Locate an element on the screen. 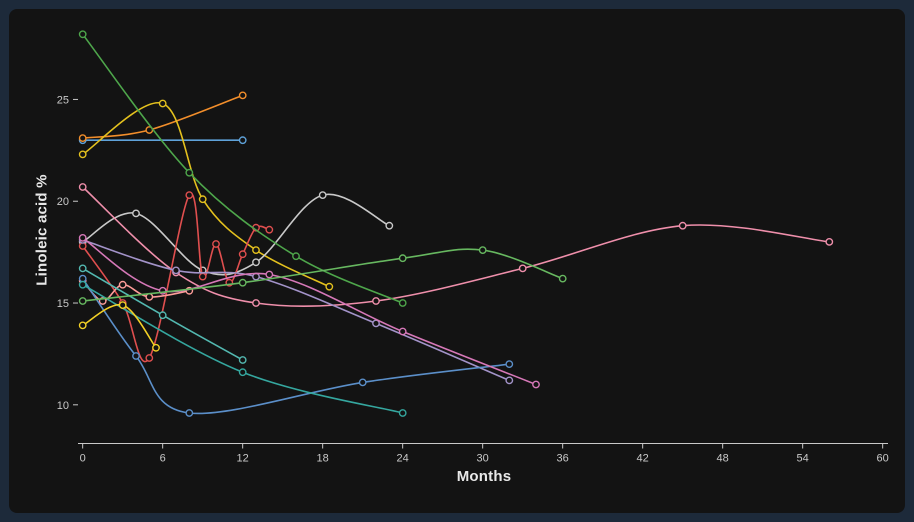  x-tick-label: 12 is located at coordinates (243, 459).